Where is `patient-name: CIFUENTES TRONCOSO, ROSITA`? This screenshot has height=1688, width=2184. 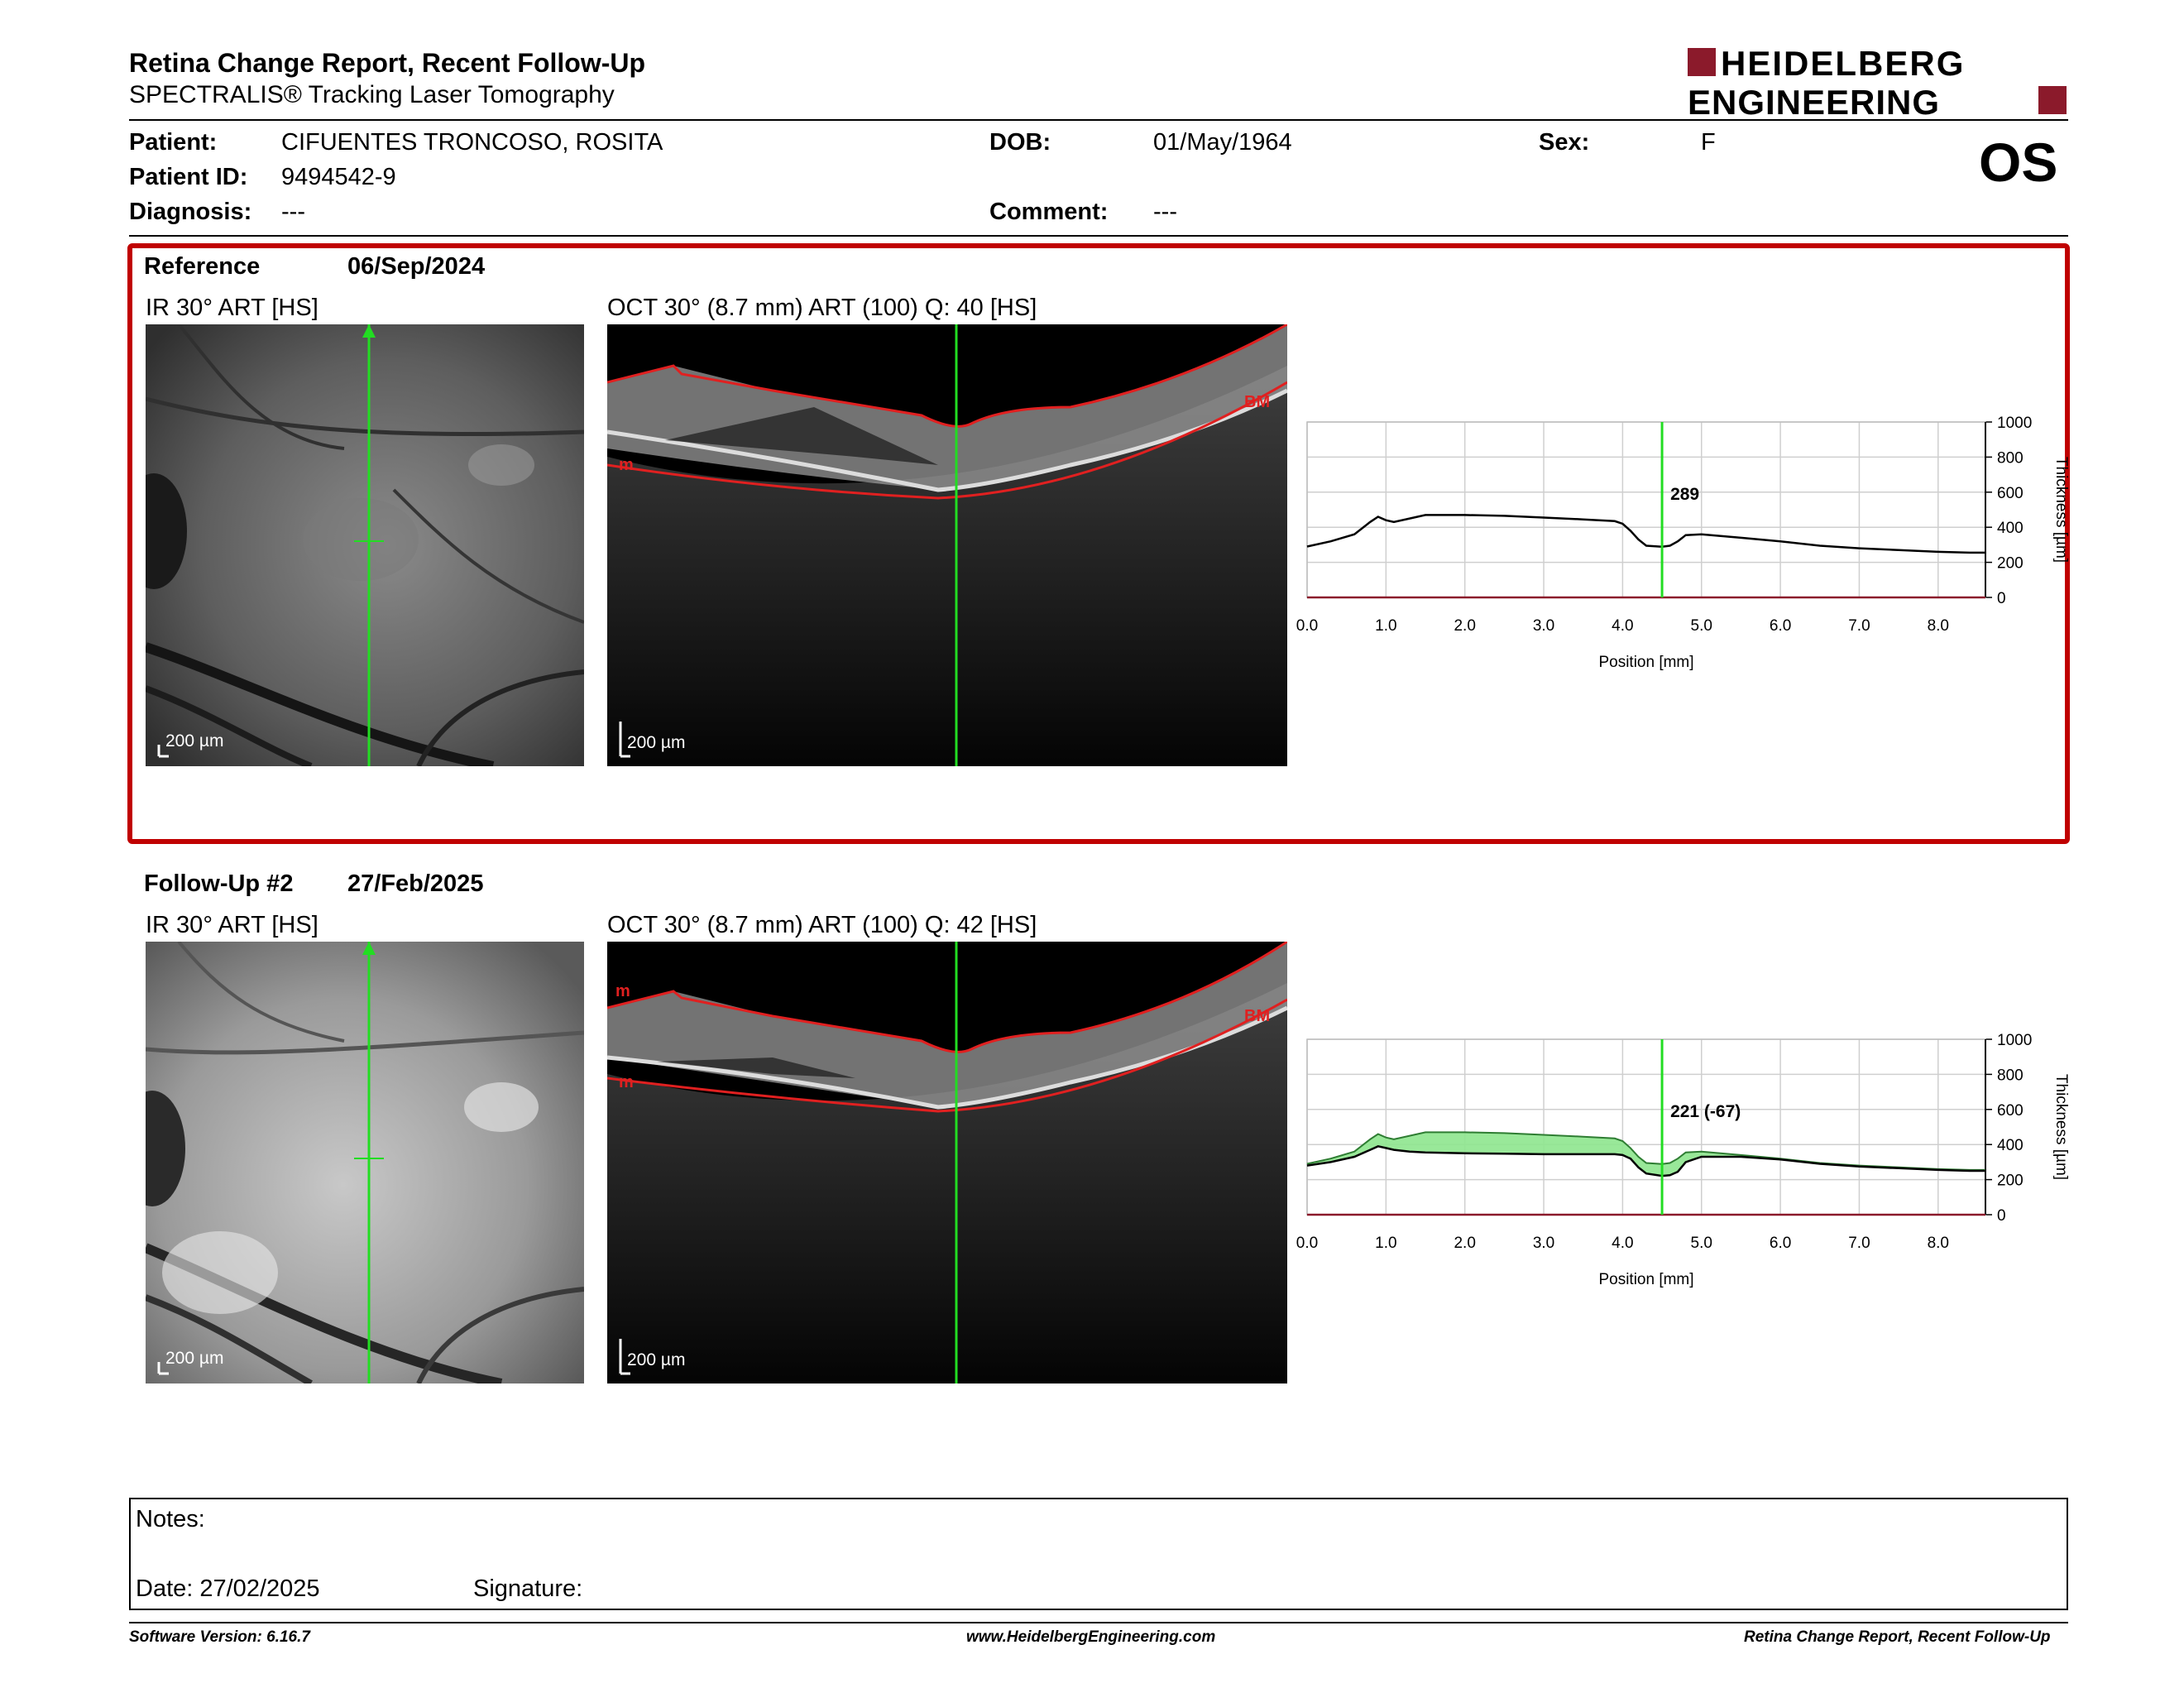
patient-name: CIFUENTES TRONCOSO, ROSITA is located at coordinates (472, 142).